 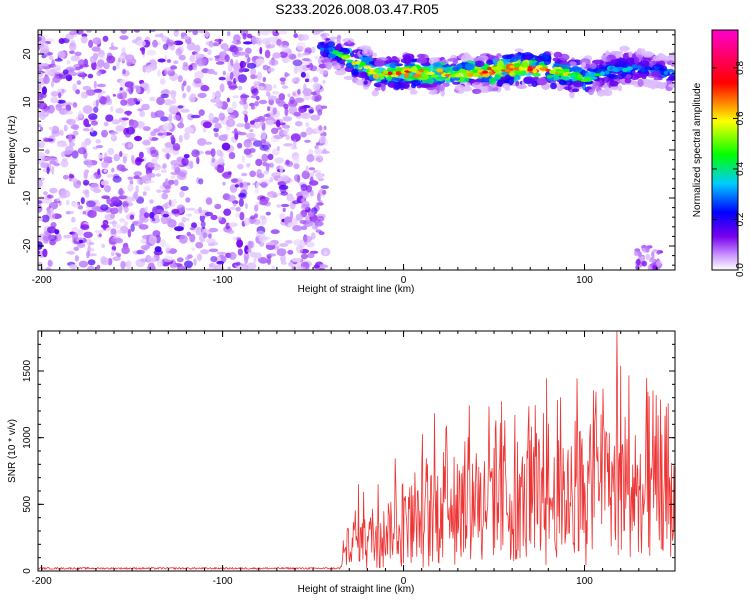 What do you see at coordinates (357, 9) in the screenshot?
I see `figure-title: S233.2026.008.03.47.R05` at bounding box center [357, 9].